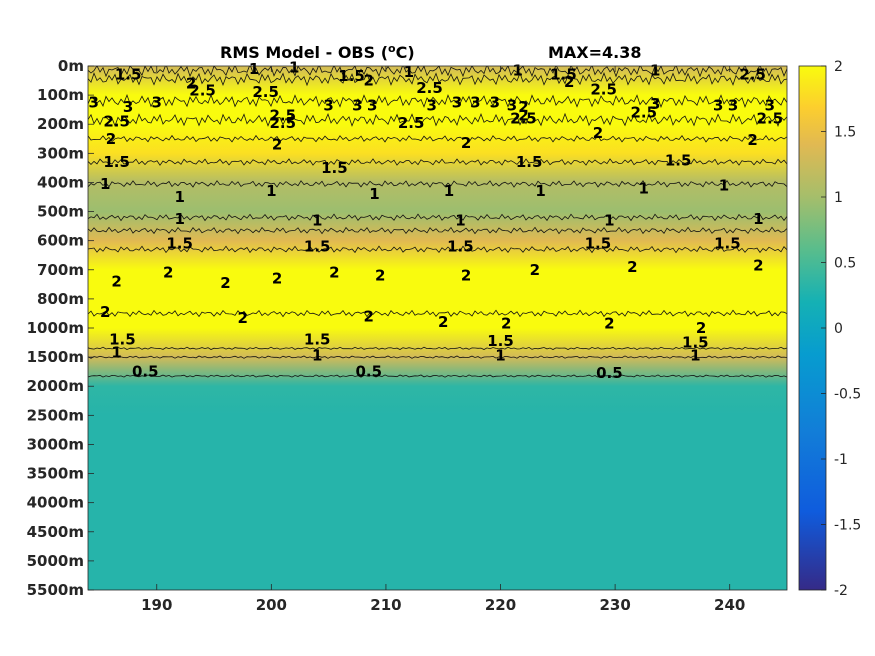  Describe the element at coordinates (729, 605) in the screenshot. I see `x-tick-label: 240` at that location.